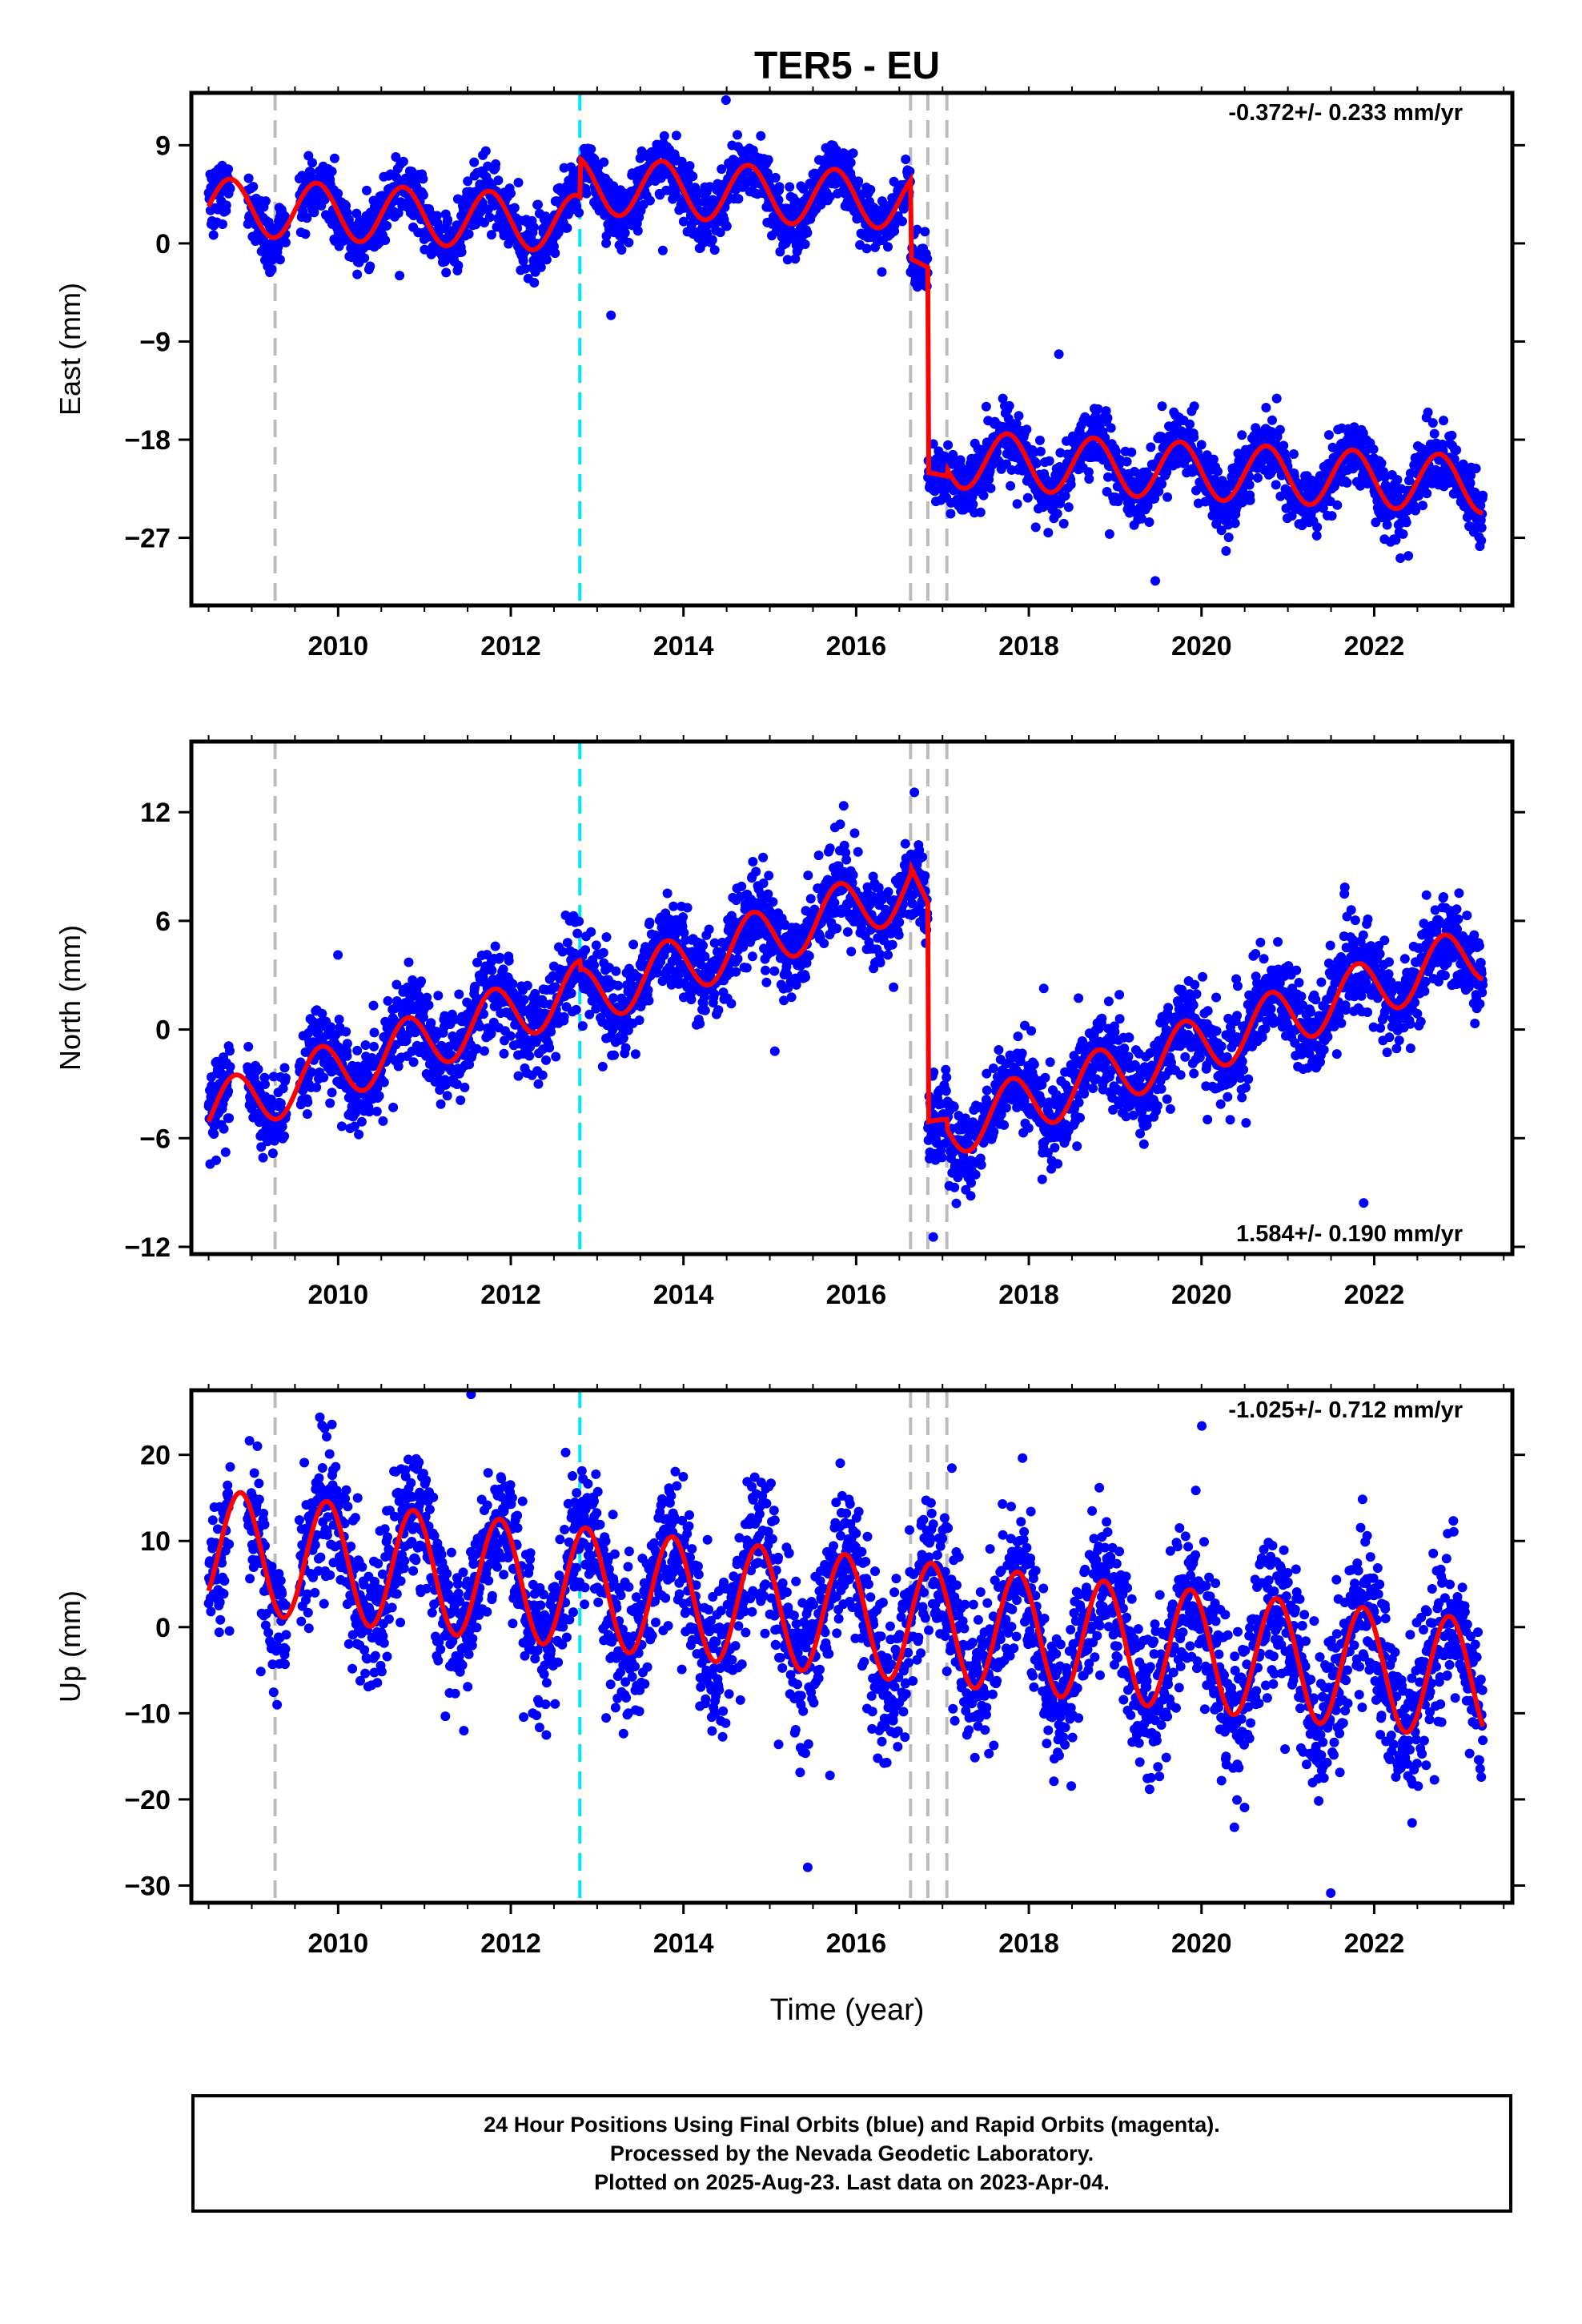 This screenshot has width=1582, height=2324. What do you see at coordinates (155, 342) in the screenshot?
I see `y-tick-label: −9` at bounding box center [155, 342].